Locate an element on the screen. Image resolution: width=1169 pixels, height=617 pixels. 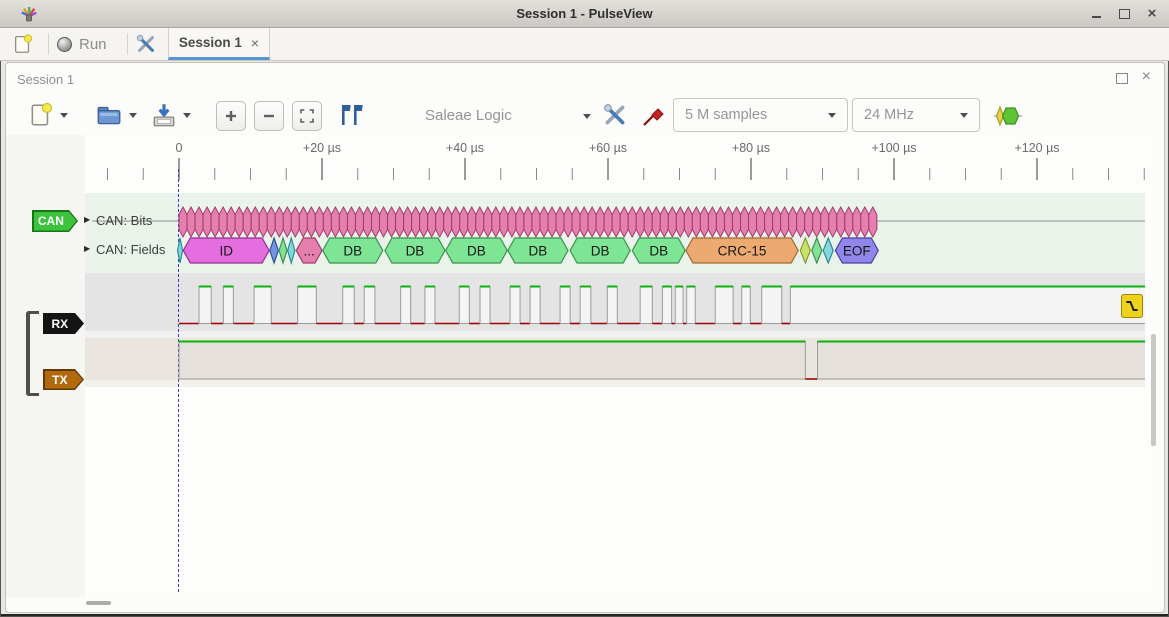
main-toolbar: Run Session 1 × is located at coordinates (584, 44).